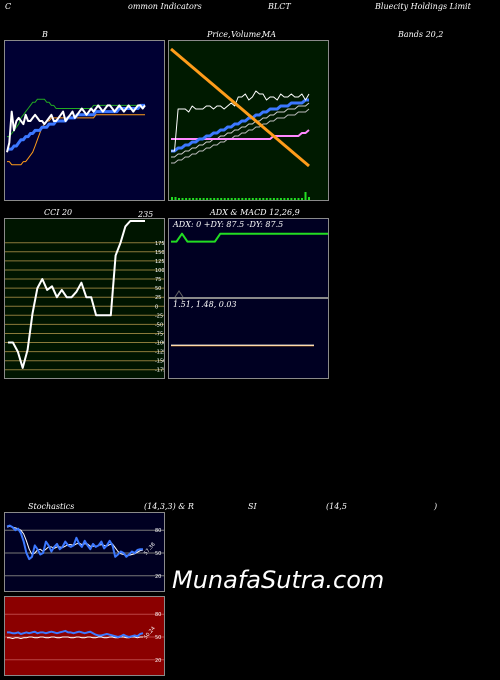 The width and height of the screenshot is (500, 680). What do you see at coordinates (84, 552) in the screenshot?
I see `stochastics-panel: 80 50 20 57.38` at bounding box center [84, 552].